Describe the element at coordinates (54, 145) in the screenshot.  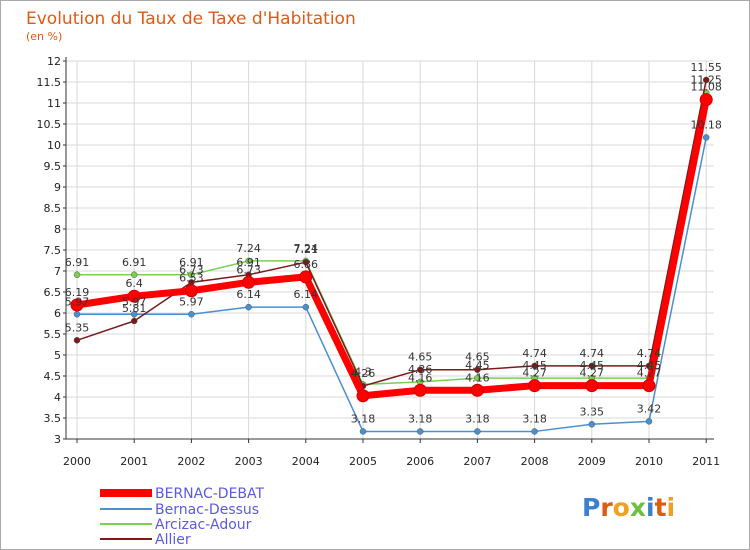
I see `y-tick-label: 10` at that location.